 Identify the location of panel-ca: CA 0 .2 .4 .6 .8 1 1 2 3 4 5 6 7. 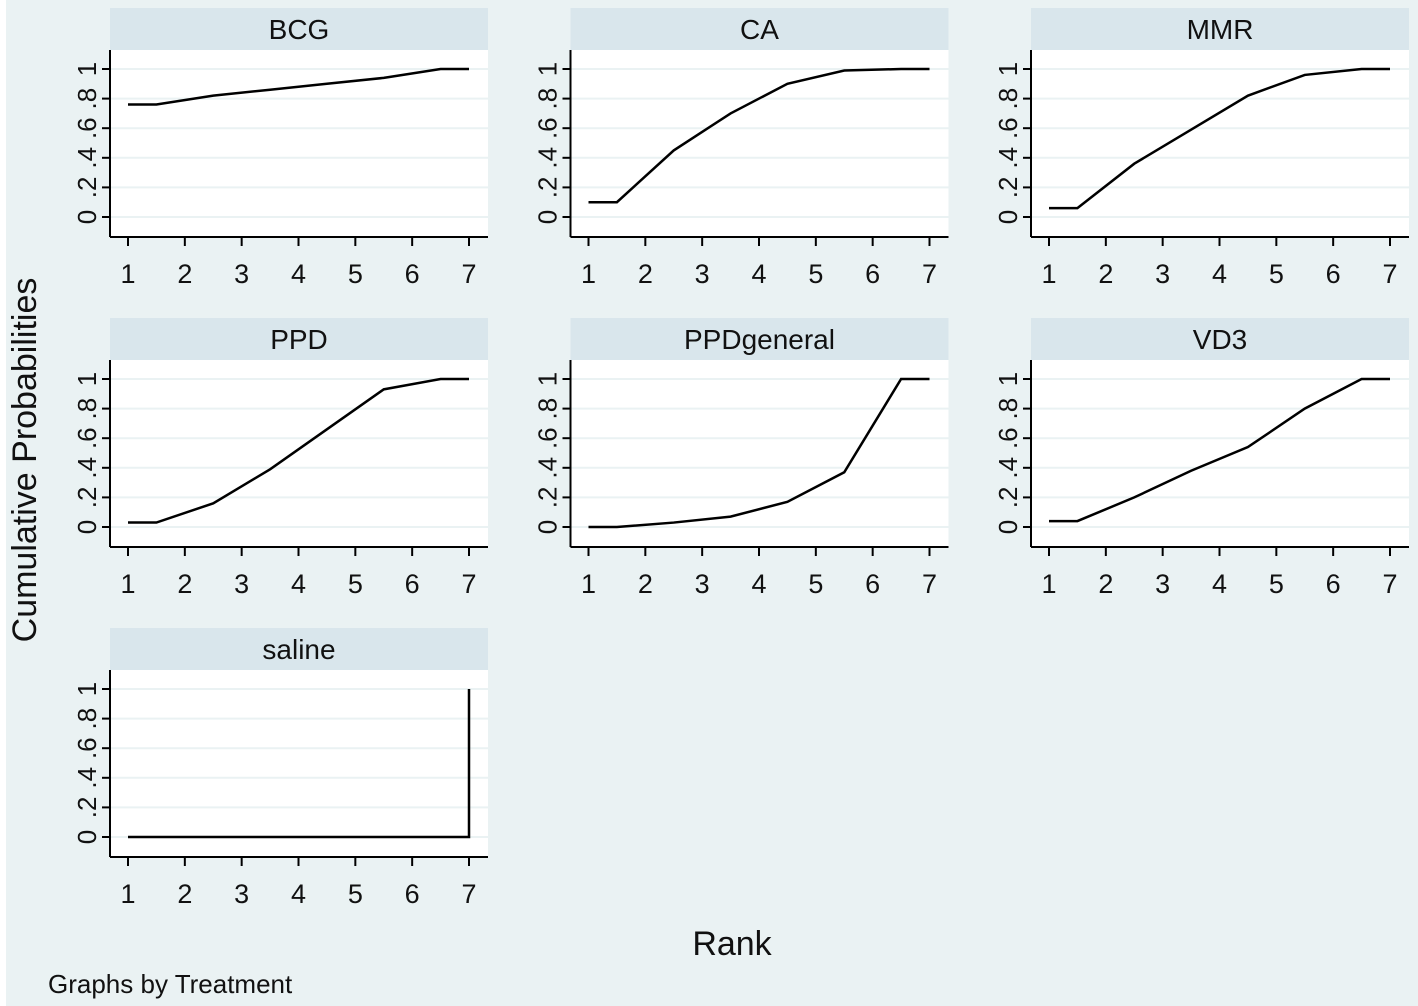
(741, 148).